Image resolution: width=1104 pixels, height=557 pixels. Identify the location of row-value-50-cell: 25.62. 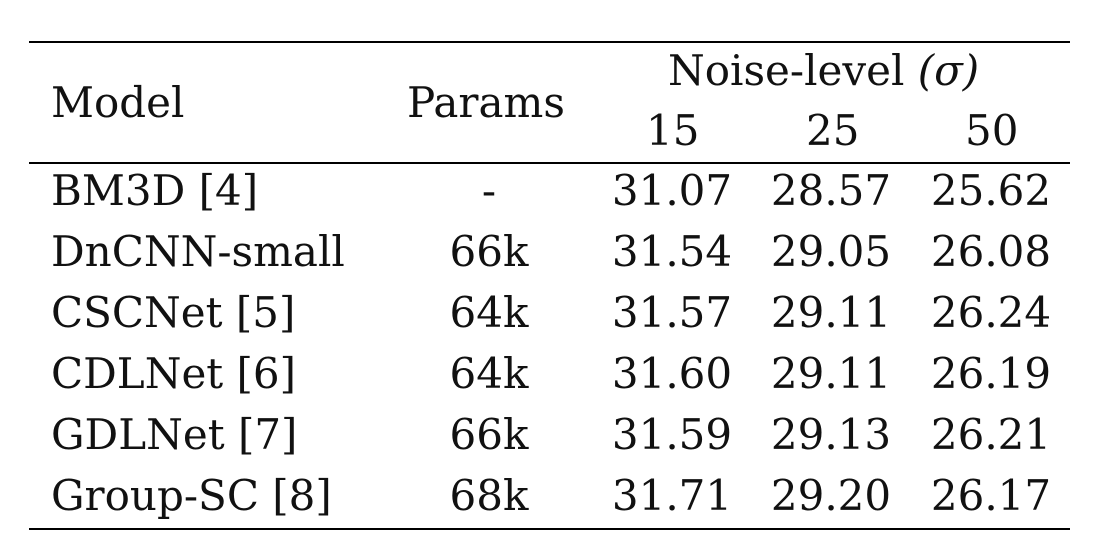
(991, 190).